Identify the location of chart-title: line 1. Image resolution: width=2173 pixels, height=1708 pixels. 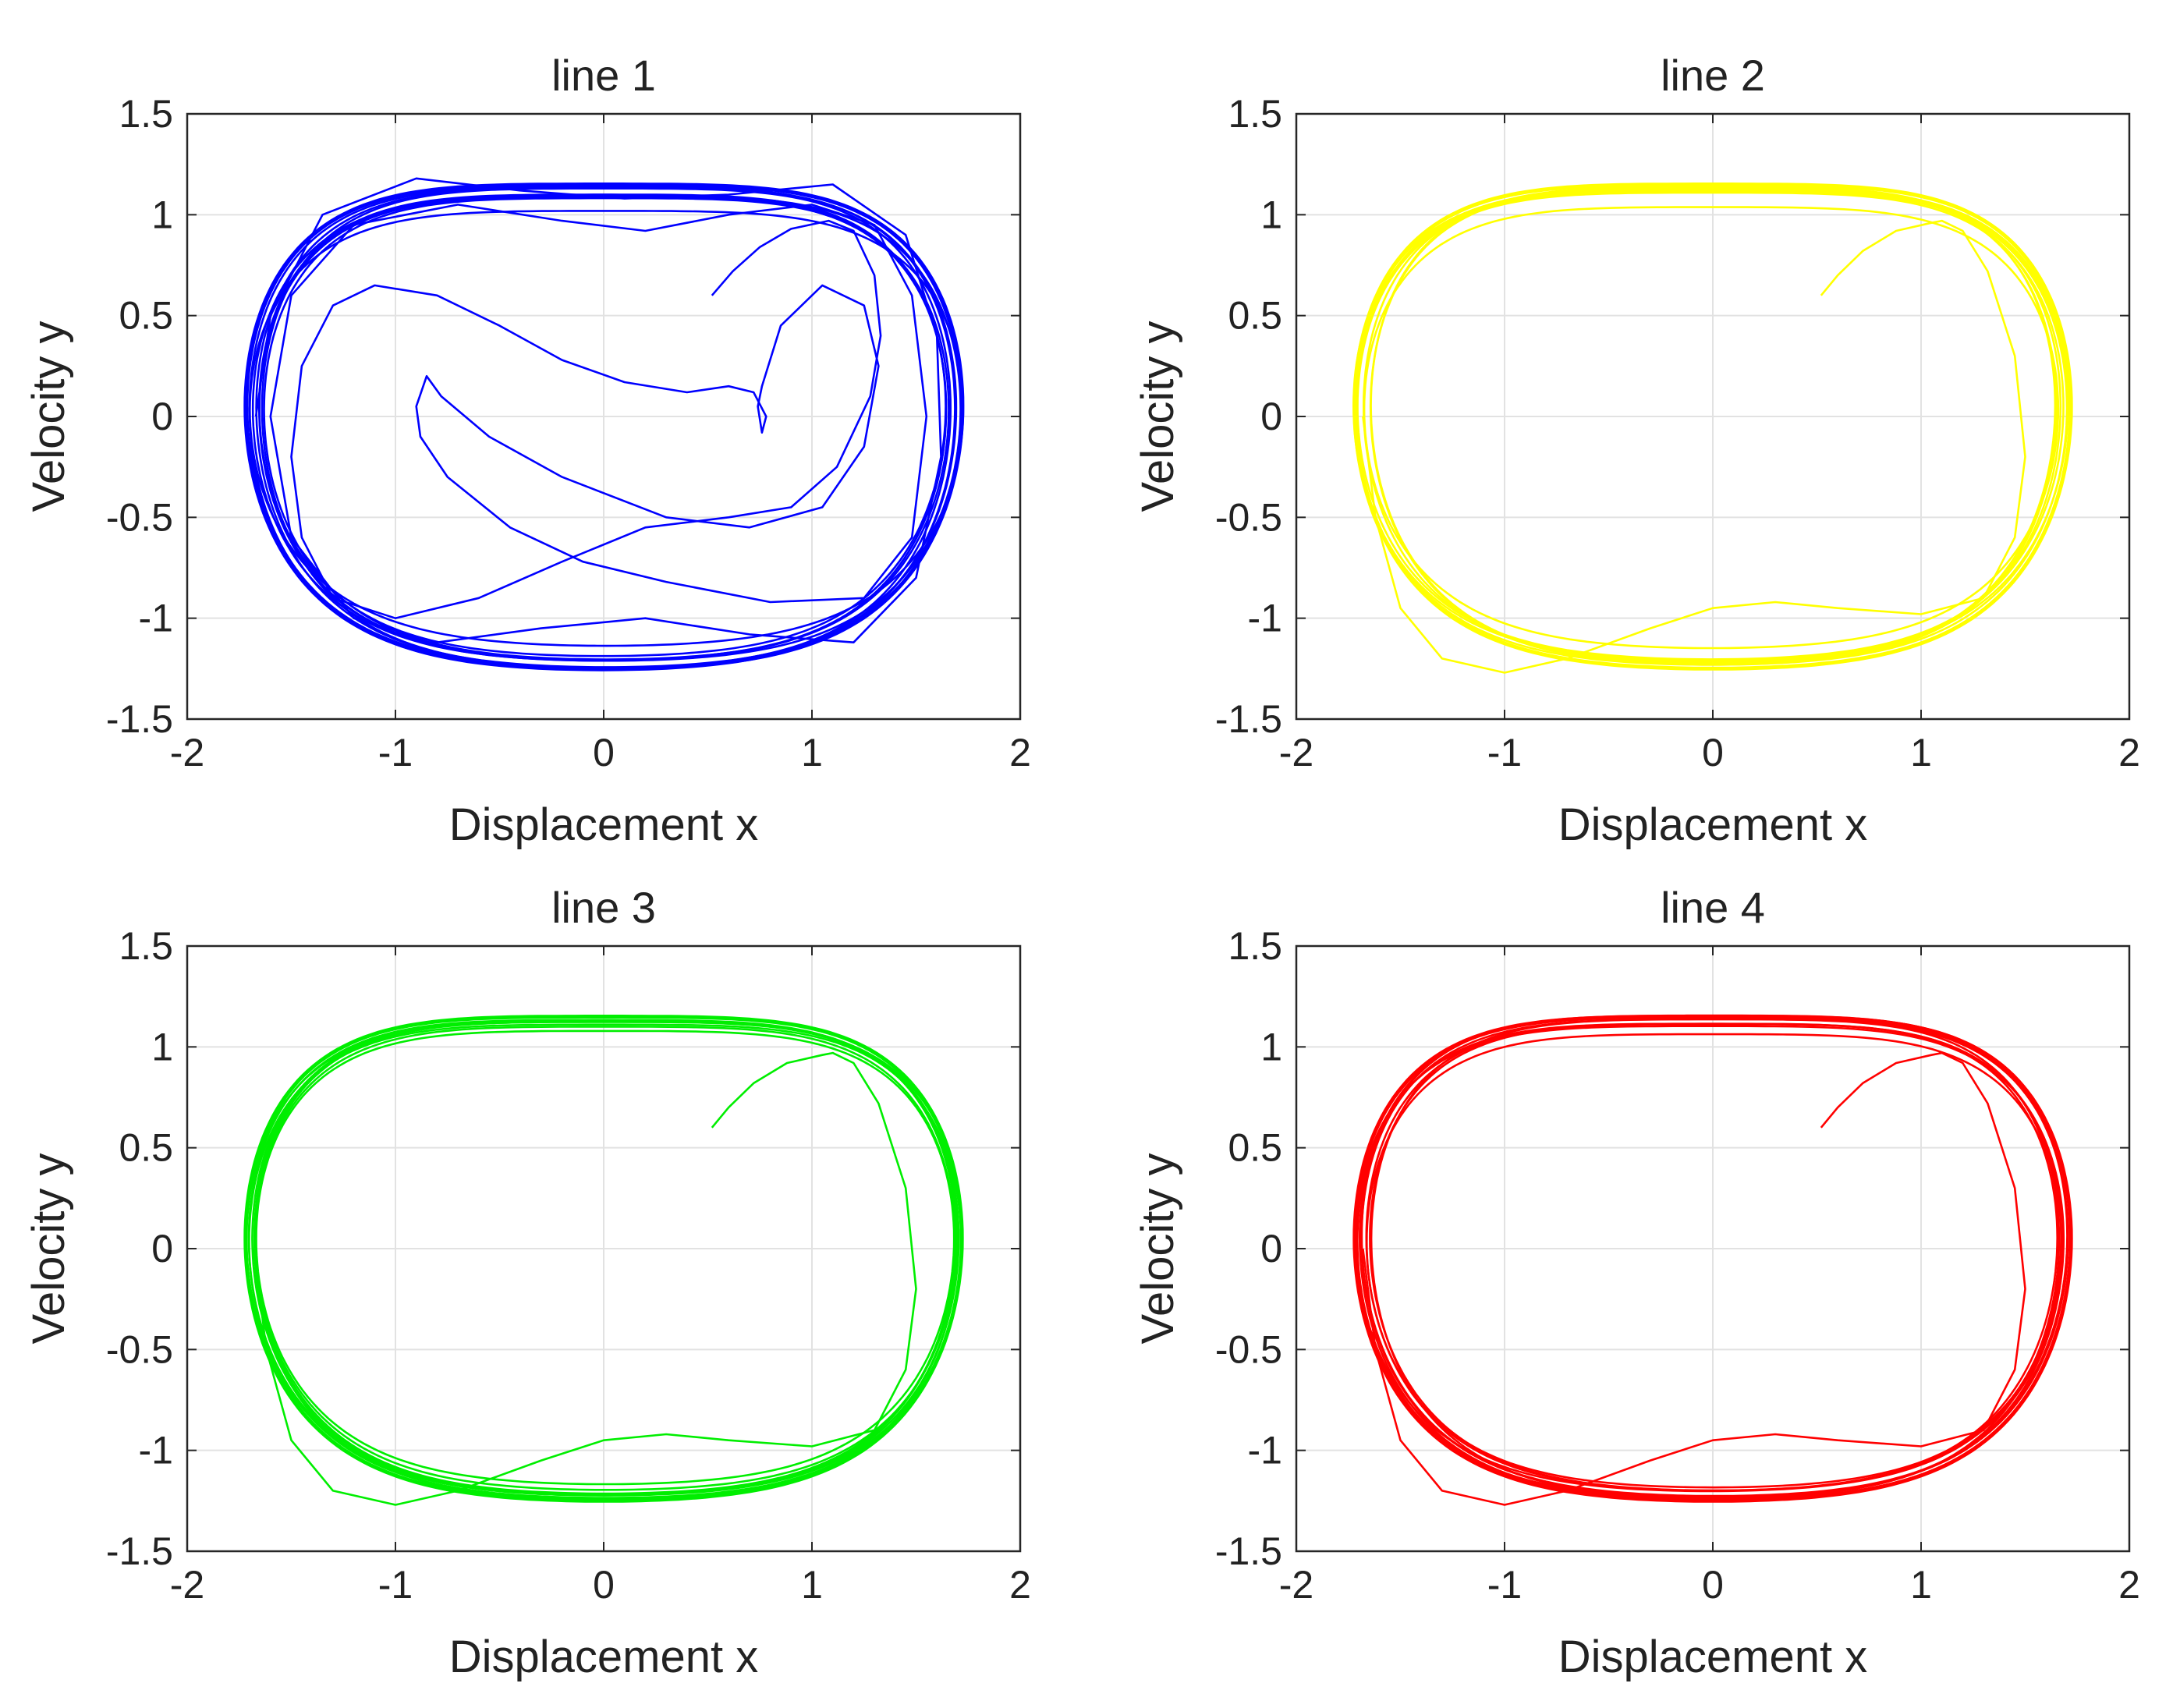
(603, 75).